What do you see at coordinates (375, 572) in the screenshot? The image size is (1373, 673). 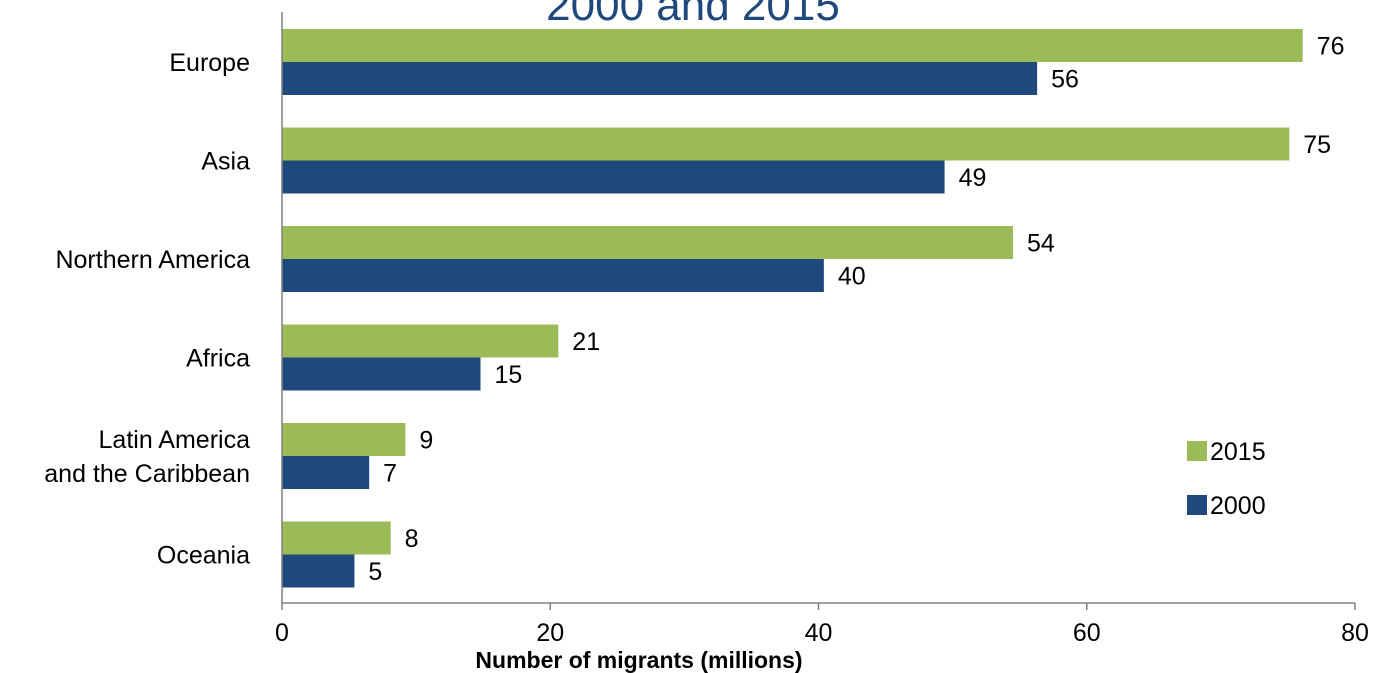 I see `value-label-2000-5: 5` at bounding box center [375, 572].